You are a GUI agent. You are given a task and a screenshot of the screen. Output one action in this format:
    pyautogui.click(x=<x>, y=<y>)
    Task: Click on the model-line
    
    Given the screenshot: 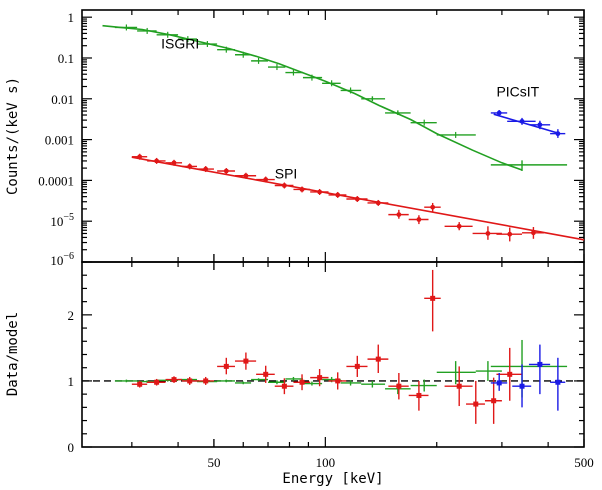 What is the action you would take?
    pyautogui.click(x=527, y=124)
    